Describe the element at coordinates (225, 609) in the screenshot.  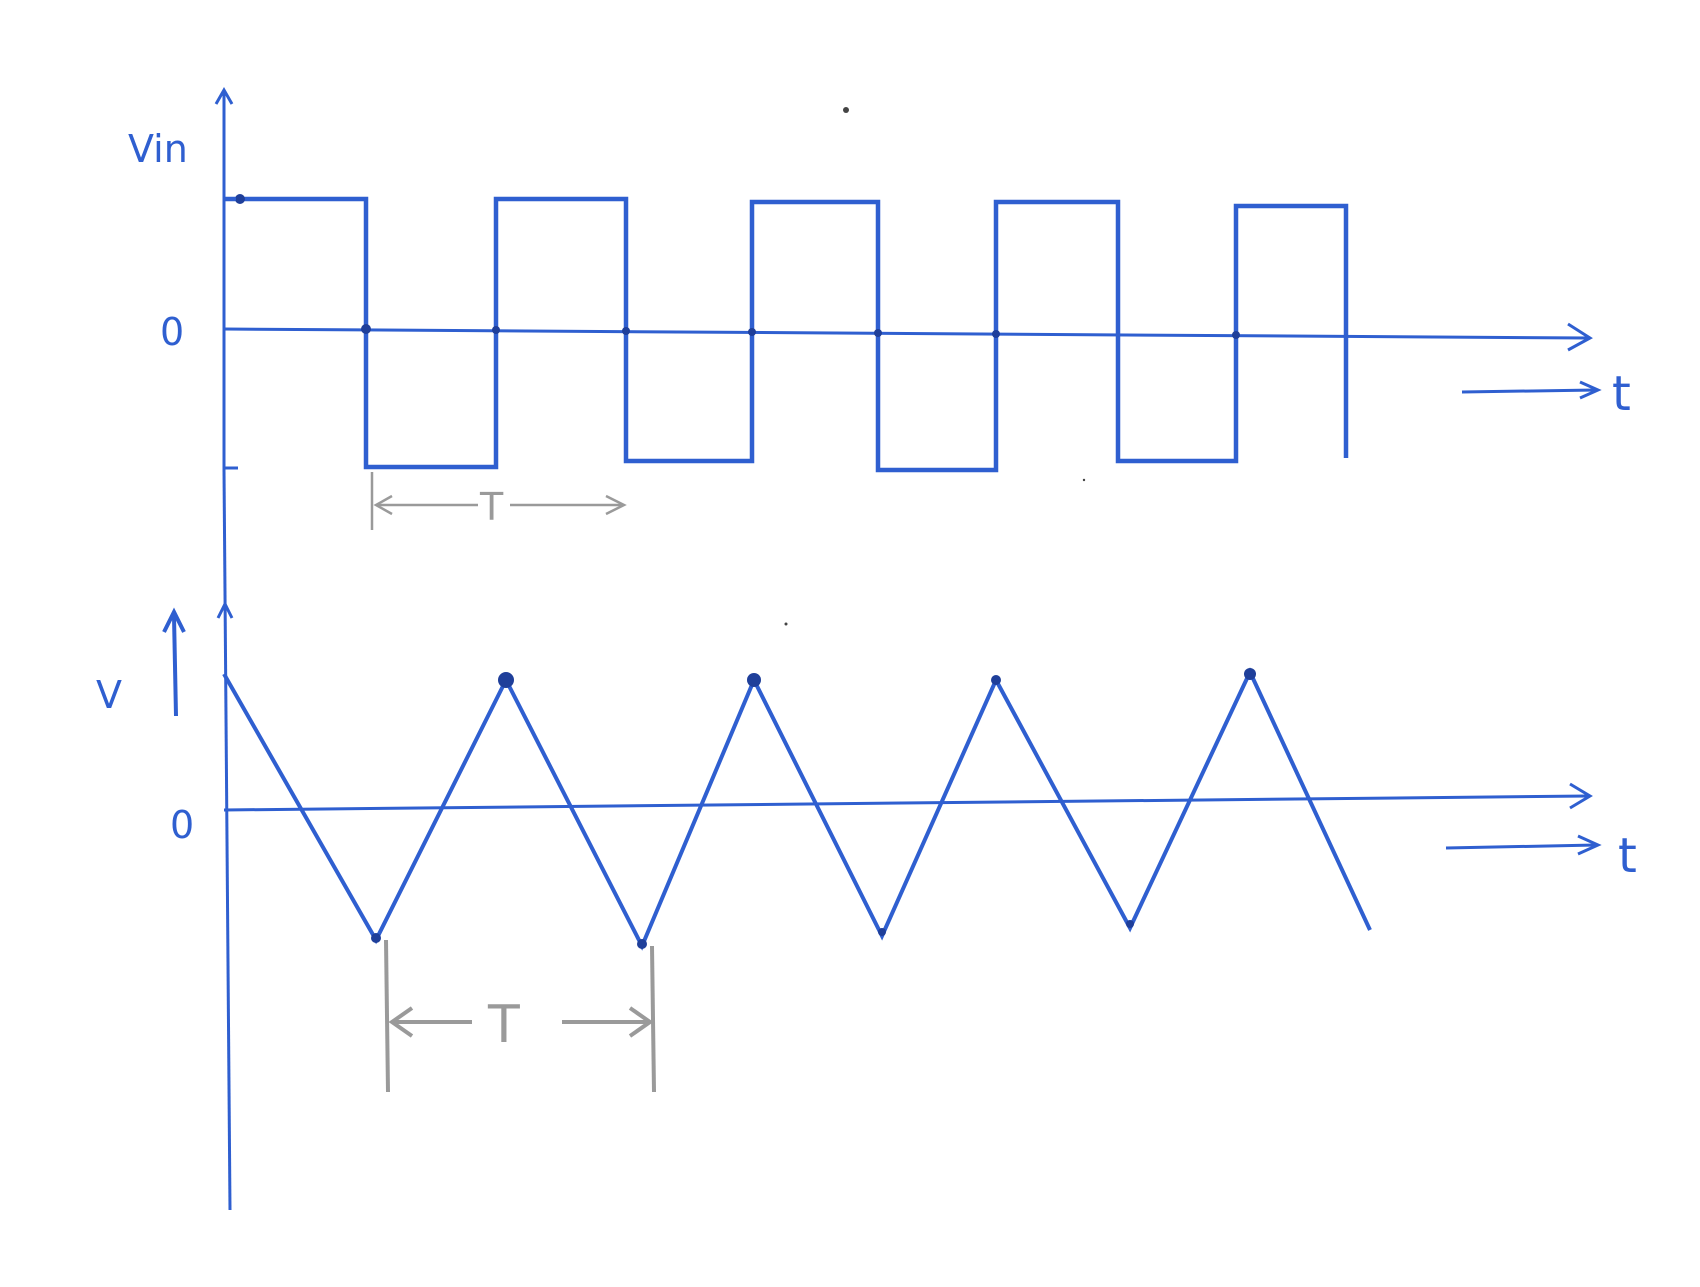
I see `bottom-y-axis-arrow-icon` at that location.